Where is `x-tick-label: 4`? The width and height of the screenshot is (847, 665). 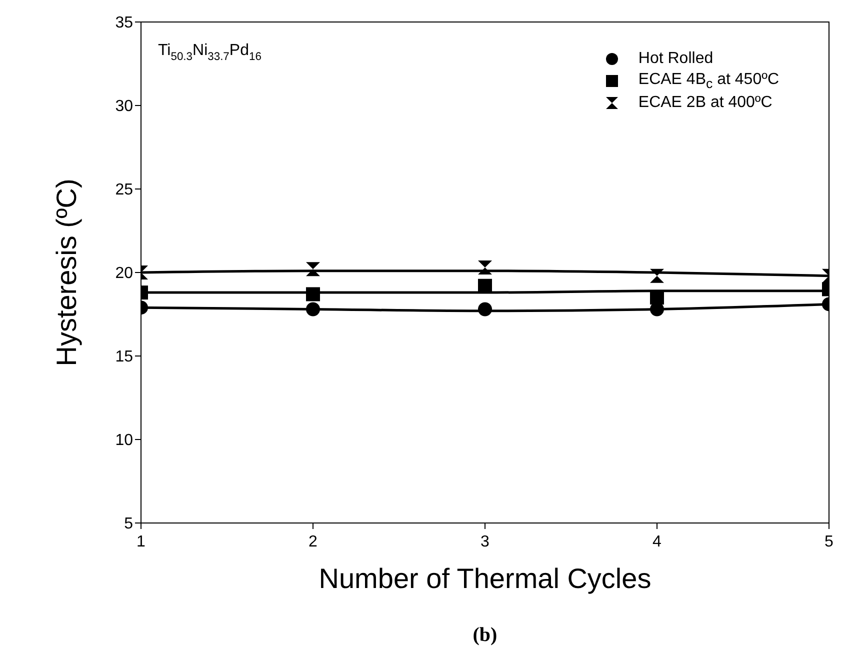
x-tick-label: 4 is located at coordinates (657, 541).